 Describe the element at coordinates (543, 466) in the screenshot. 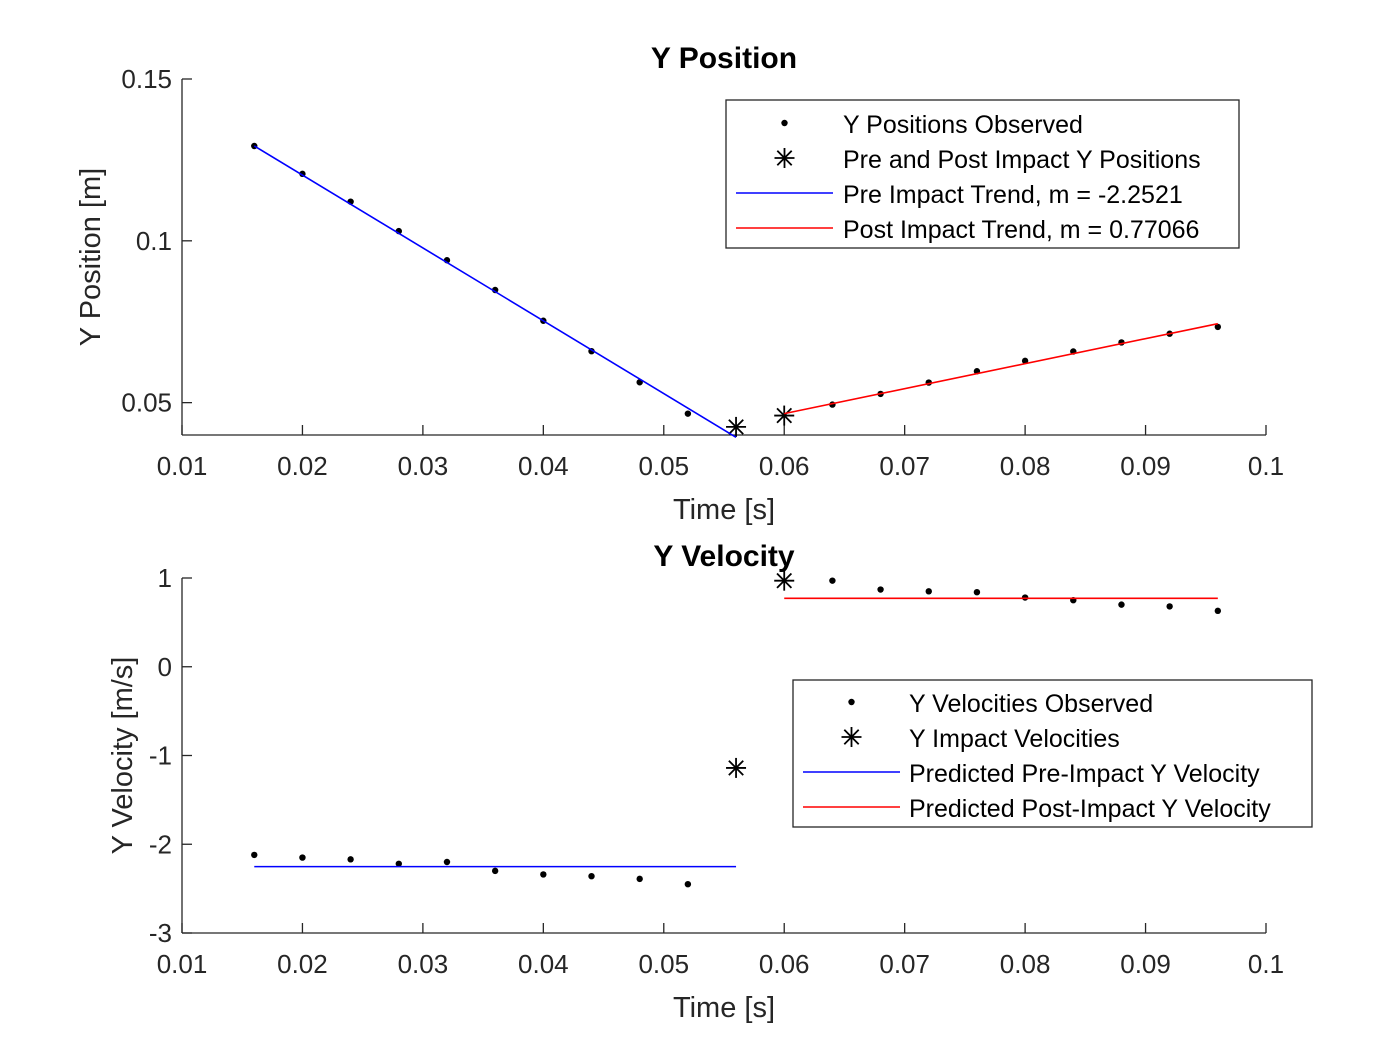

I see `chart-0-x-tick-label: 0.04` at that location.